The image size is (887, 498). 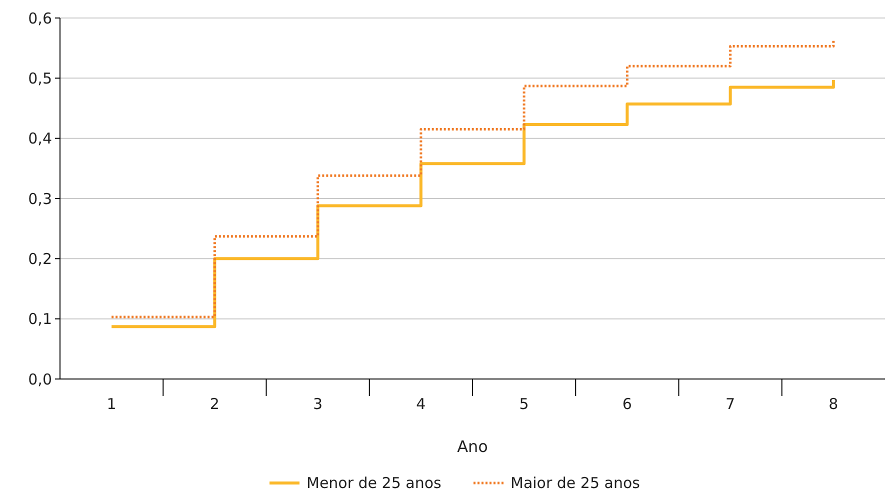 I want to click on x-tick-label: 4, so click(x=421, y=404).